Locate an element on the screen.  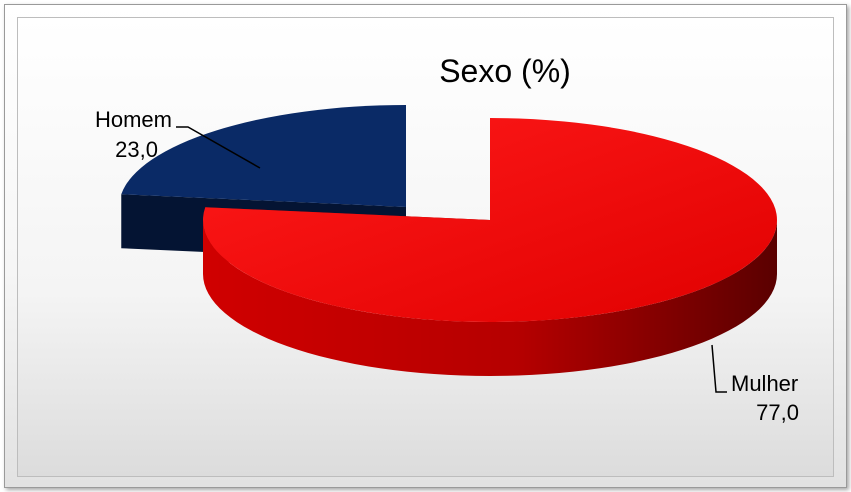
leader-line-homem is located at coordinates (218, 147).